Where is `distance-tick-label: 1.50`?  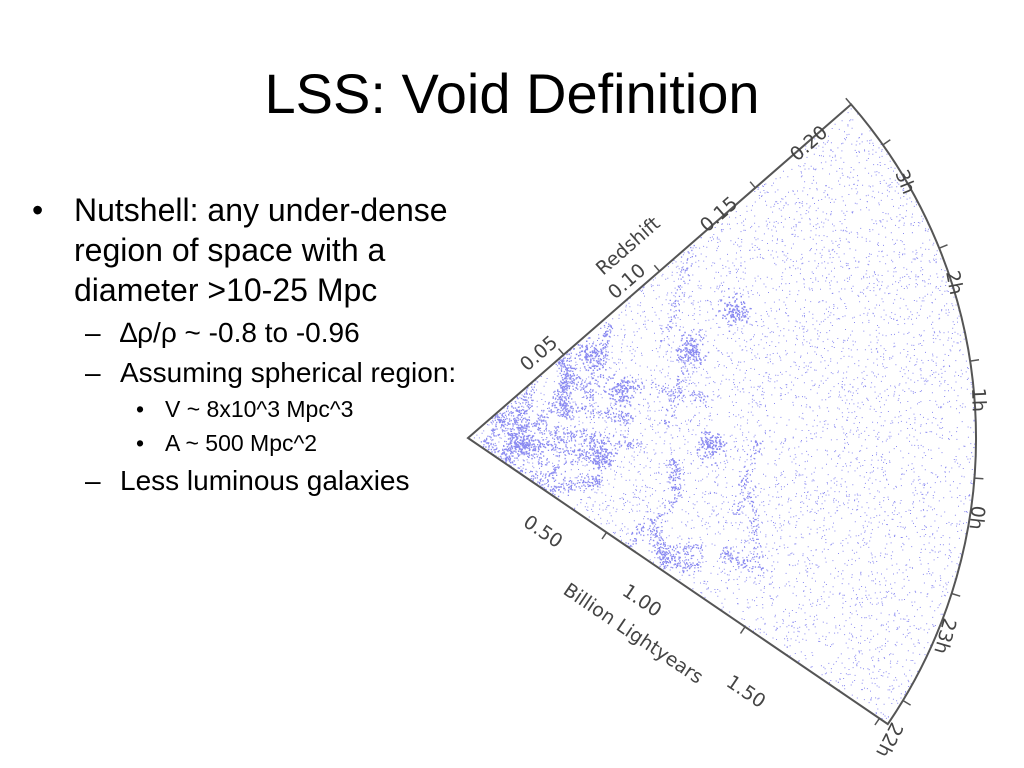 distance-tick-label: 1.50 is located at coordinates (745, 692).